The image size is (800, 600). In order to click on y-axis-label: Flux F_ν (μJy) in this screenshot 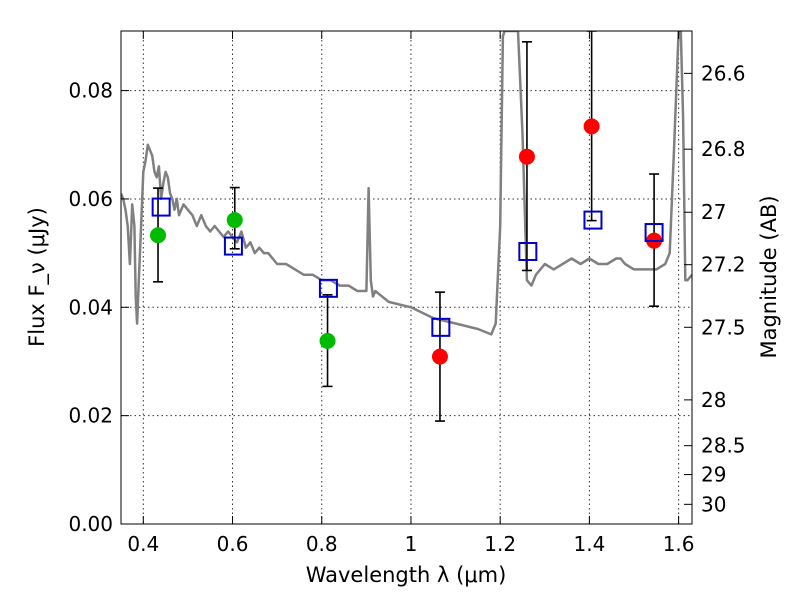, I will do `click(37, 277)`.